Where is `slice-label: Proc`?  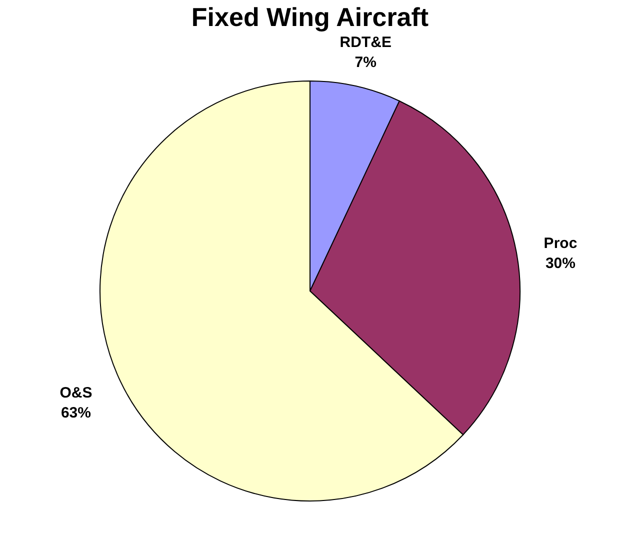
slice-label: Proc is located at coordinates (561, 243).